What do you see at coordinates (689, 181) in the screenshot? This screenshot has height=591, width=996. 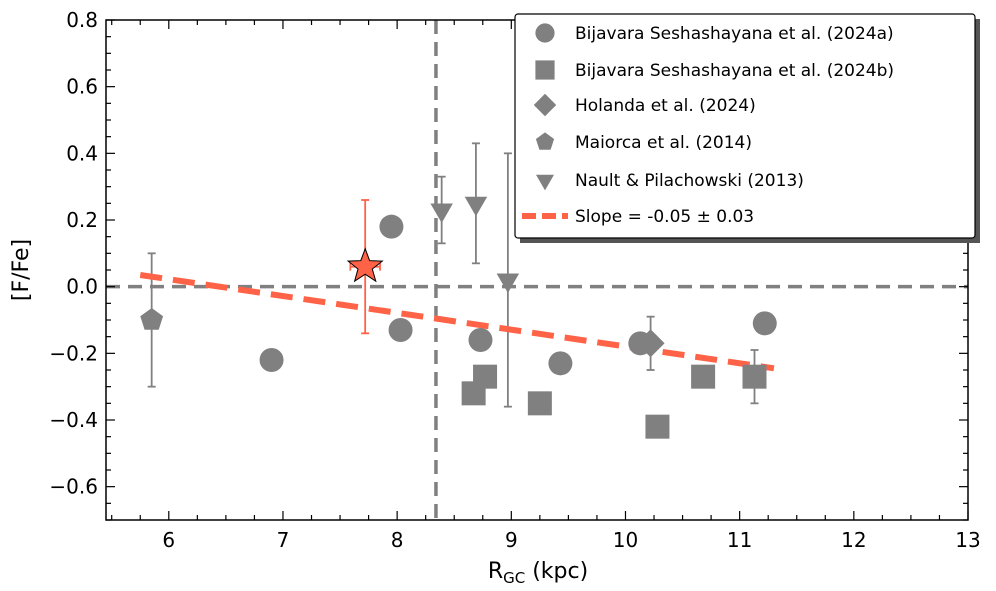 I see `legend-label: Nault & Pilachowski (2013)` at bounding box center [689, 181].